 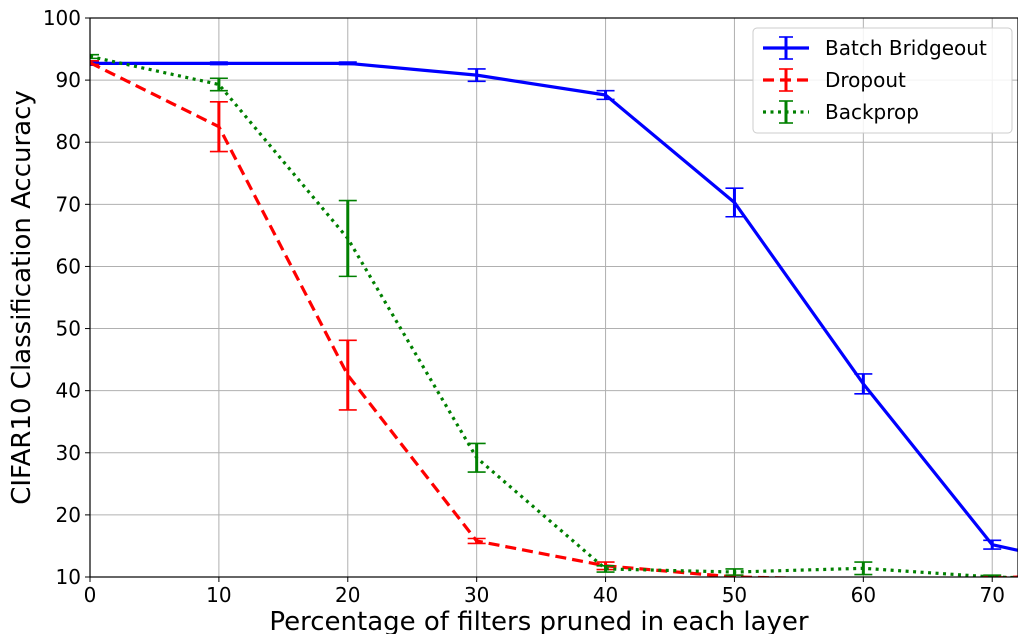 What do you see at coordinates (605, 595) in the screenshot?
I see `x-tick-label: 40` at bounding box center [605, 595].